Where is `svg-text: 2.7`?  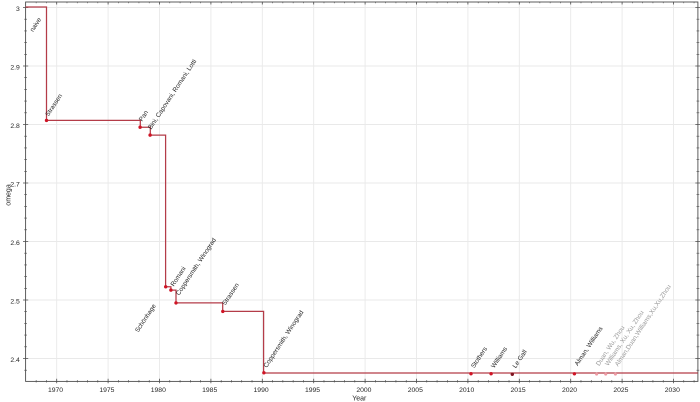 svg-text: 2.7 is located at coordinates (15, 185).